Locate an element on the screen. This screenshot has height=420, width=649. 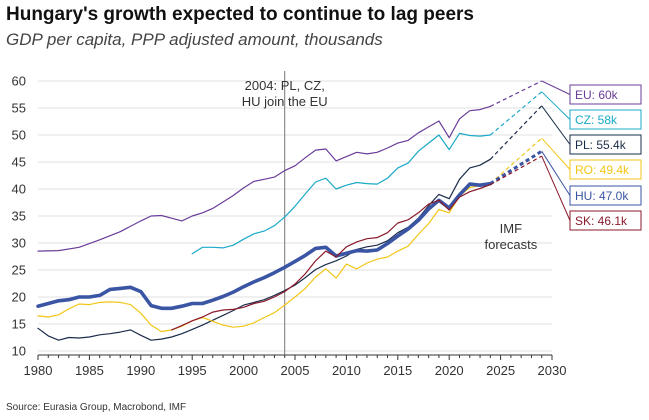
label-leader-sk is located at coordinates (556, 188).